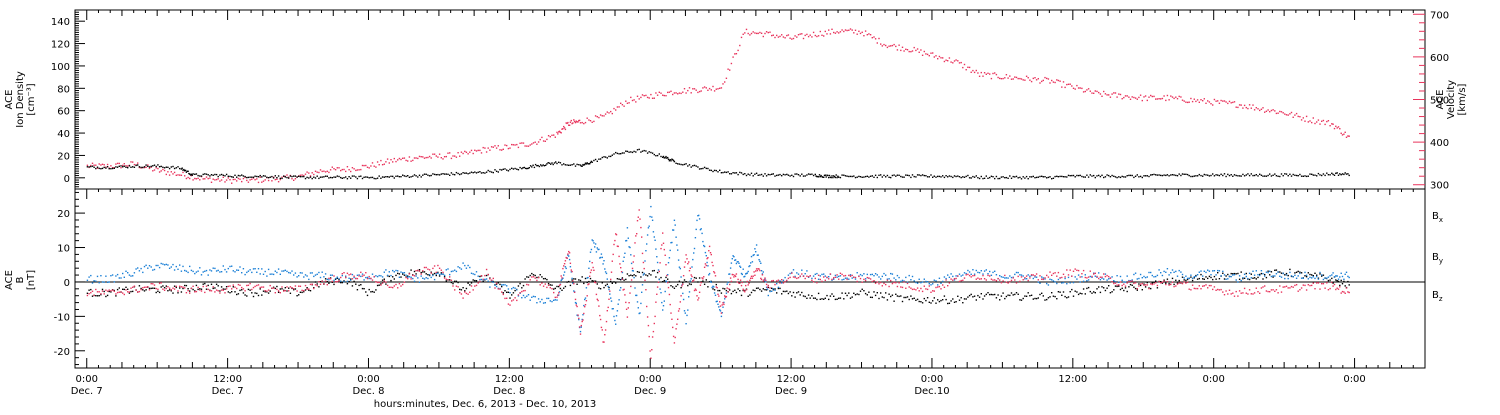 The image size is (1500, 415). Describe the element at coordinates (650, 391) in the screenshot. I see `x-tick-date-label: Dec. 9` at that location.